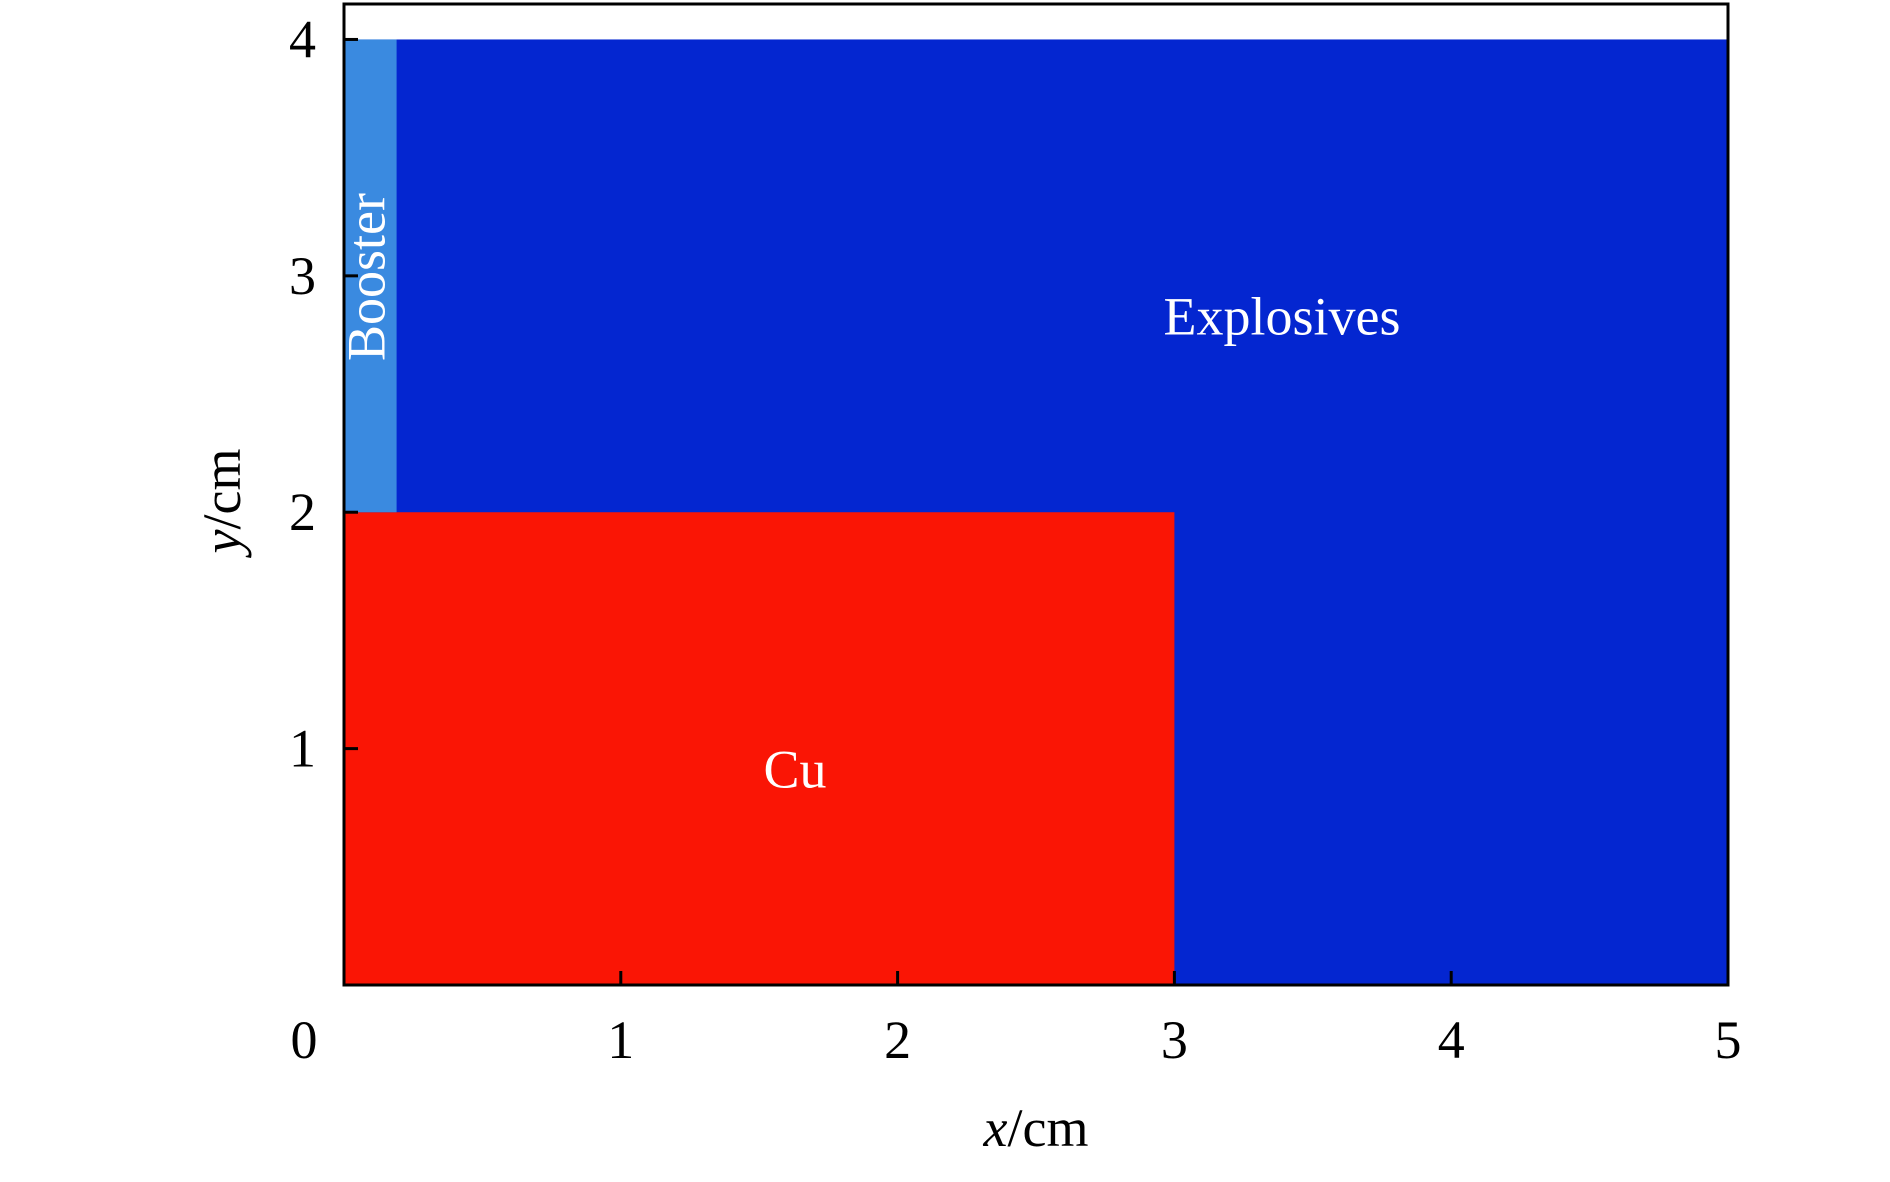 The image size is (1890, 1182). What do you see at coordinates (620, 1040) in the screenshot?
I see `x-tick-label: 1` at bounding box center [620, 1040].